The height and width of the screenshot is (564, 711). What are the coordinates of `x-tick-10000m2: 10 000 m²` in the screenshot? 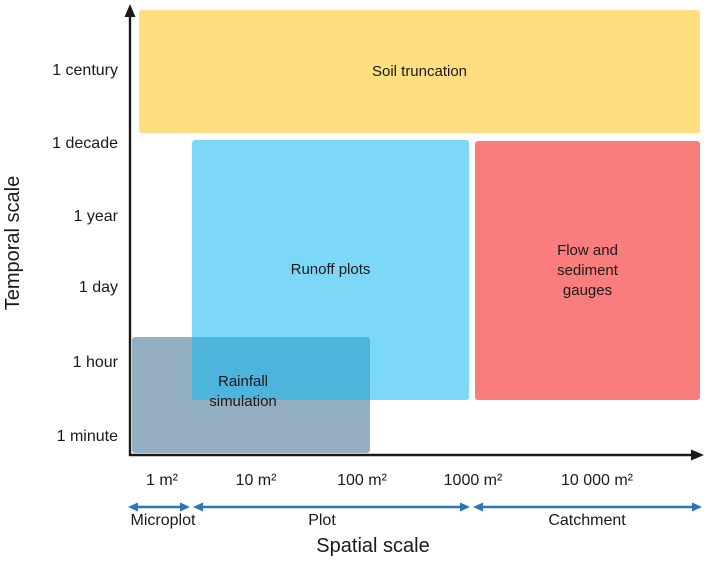 It's located at (597, 480).